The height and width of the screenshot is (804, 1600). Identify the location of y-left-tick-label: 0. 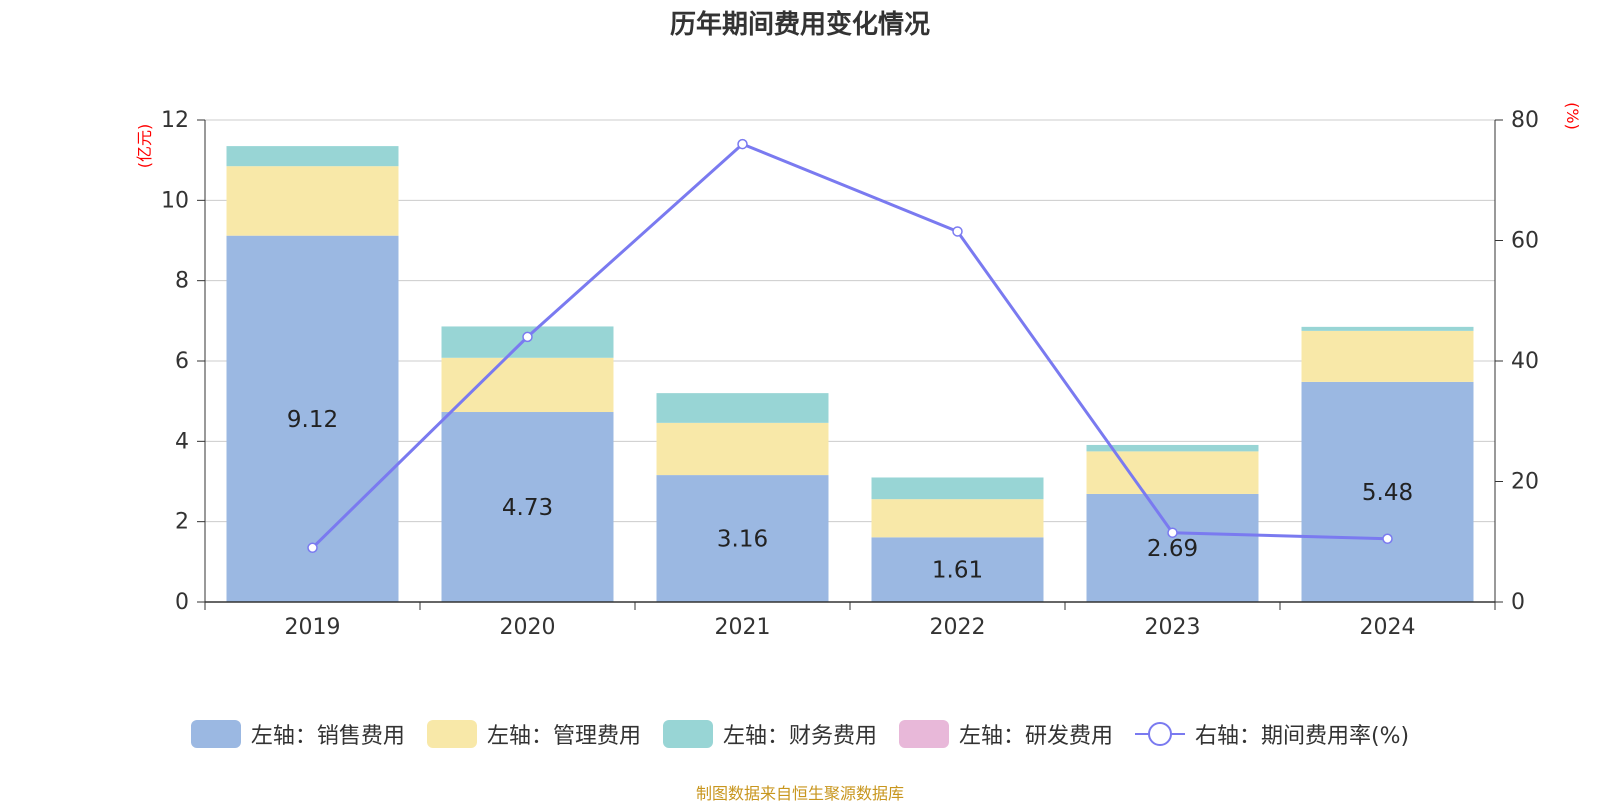
(182, 602).